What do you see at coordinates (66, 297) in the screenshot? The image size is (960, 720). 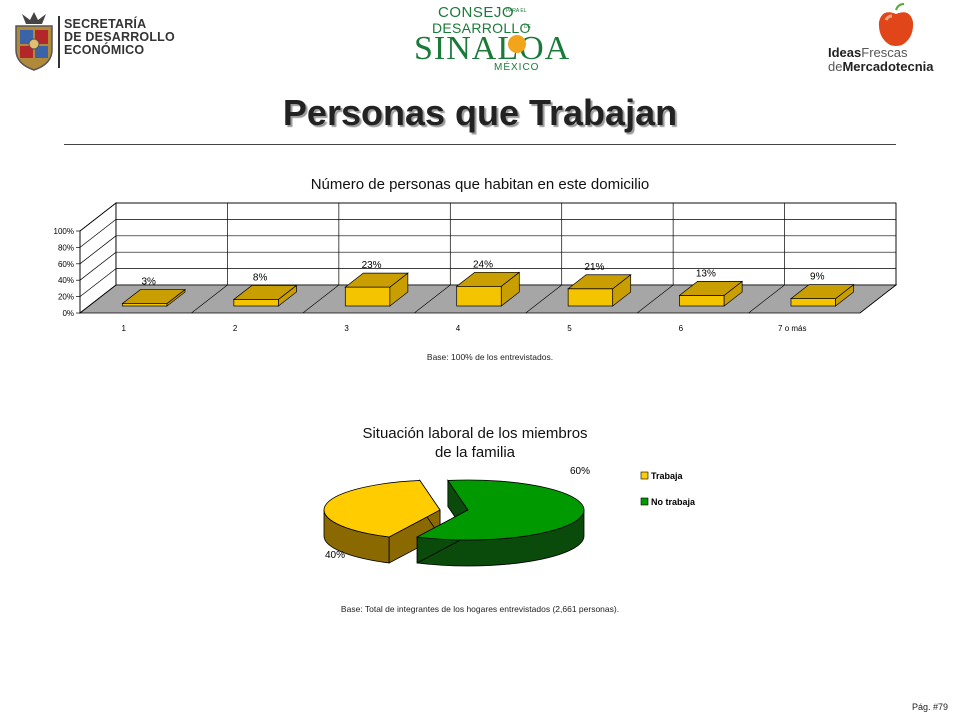 I see `y-tick-label: 20%` at bounding box center [66, 297].